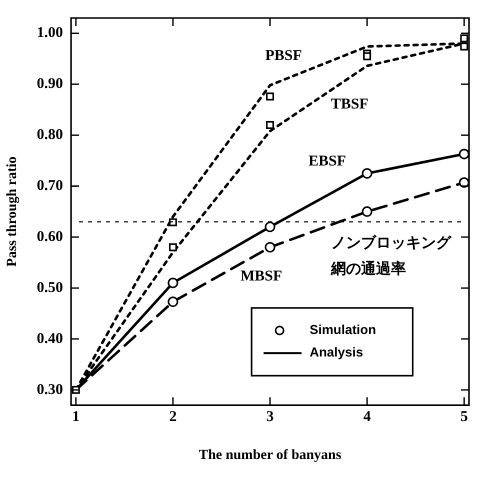 The height and width of the screenshot is (478, 479). Describe the element at coordinates (391, 256) in the screenshot. I see `ref-line-label: ノンブロッキング網の通過率` at that location.